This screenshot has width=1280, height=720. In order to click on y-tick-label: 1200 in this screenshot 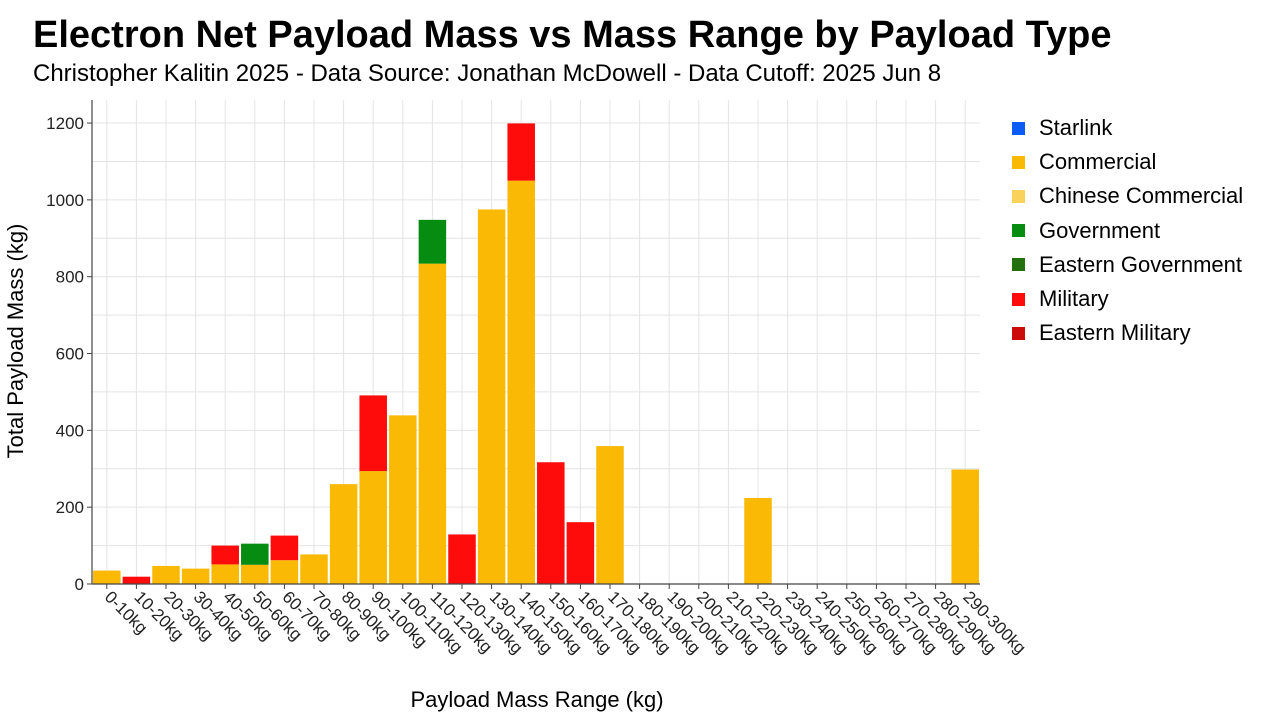, I will do `click(65, 123)`.